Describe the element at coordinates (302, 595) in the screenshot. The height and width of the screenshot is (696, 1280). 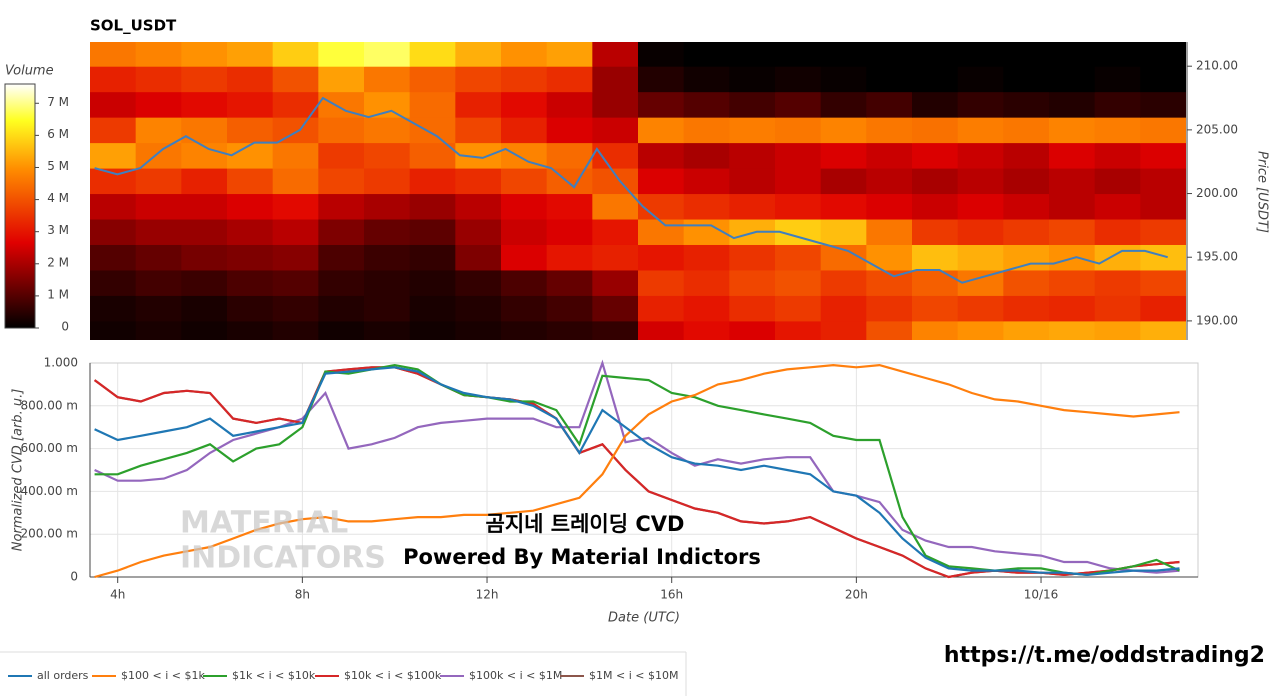
I see `x-tick-label: 8h` at that location.